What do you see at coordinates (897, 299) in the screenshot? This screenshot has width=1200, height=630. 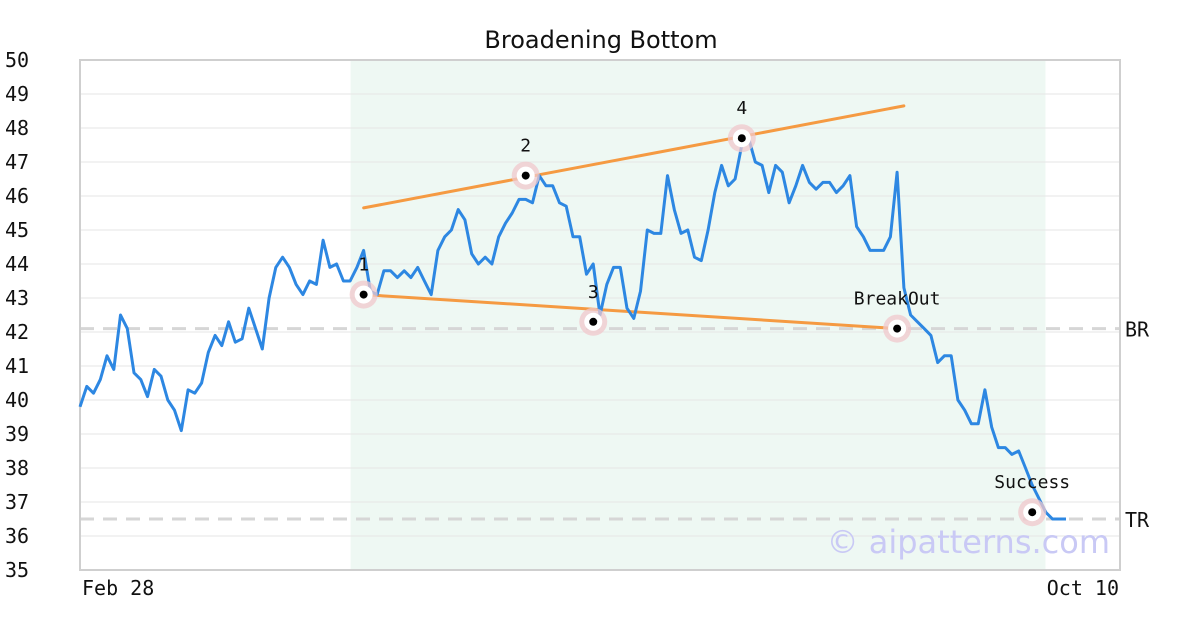 I see `pivot-label: BreakOut` at bounding box center [897, 299].